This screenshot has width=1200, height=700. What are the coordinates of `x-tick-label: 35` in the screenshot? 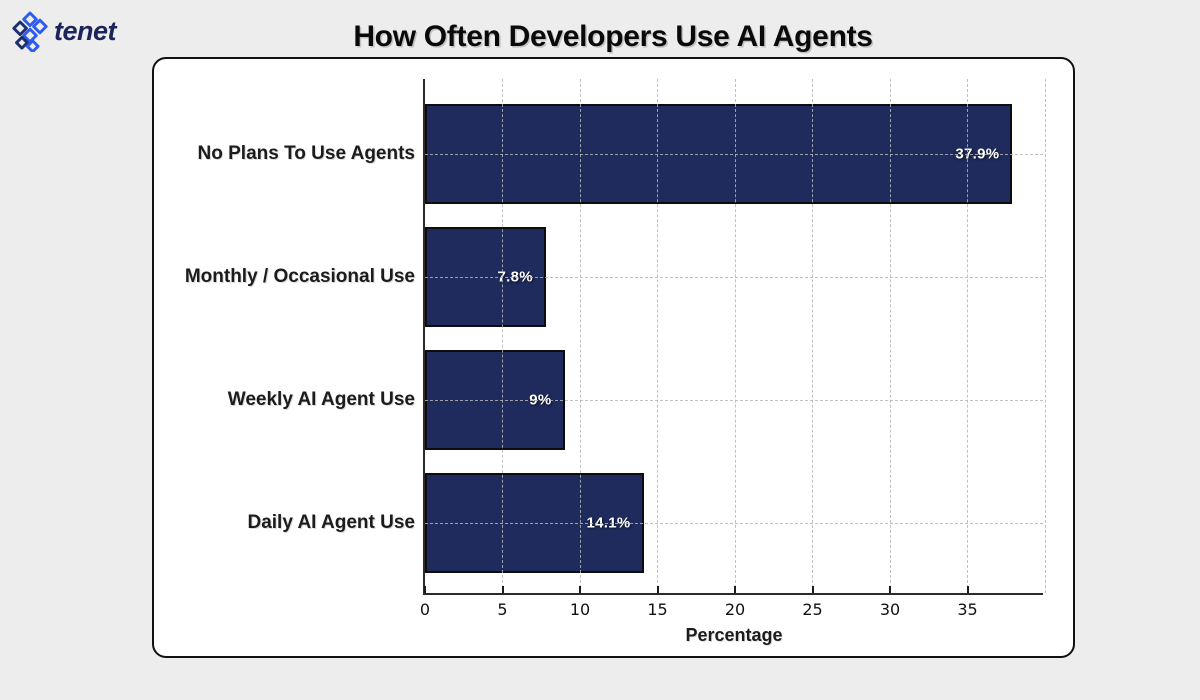 It's located at (967, 609).